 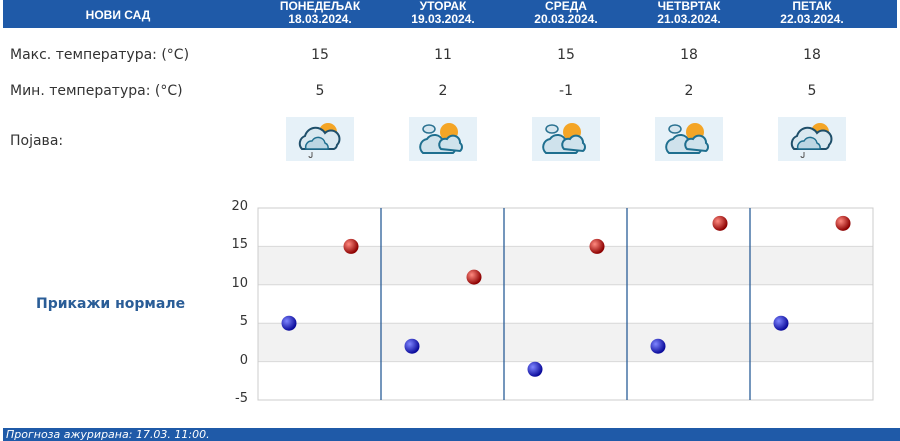 I want to click on day-name: УТОРАК, so click(x=443, y=6).